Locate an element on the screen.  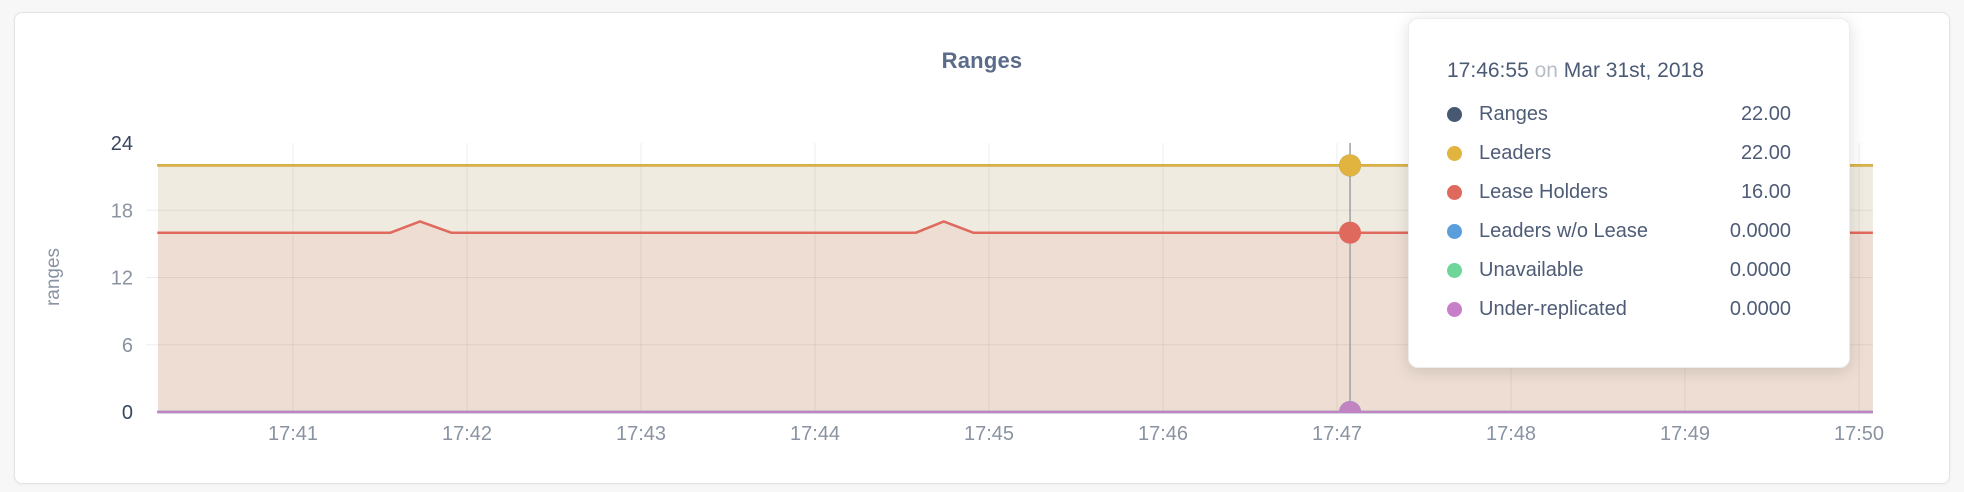
svg-text: 17:44 is located at coordinates (815, 434).